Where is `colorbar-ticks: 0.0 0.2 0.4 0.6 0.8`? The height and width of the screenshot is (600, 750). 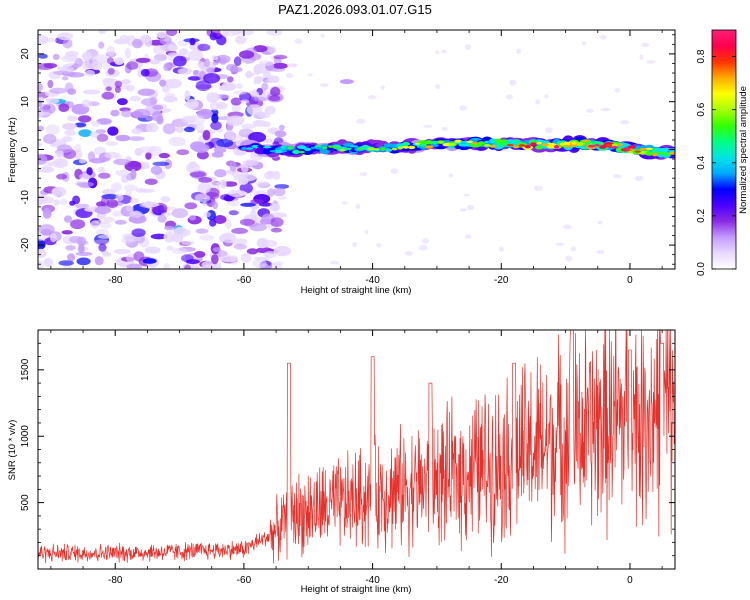 colorbar-ticks: 0.0 0.2 0.4 0.6 0.8 is located at coordinates (716, 162).